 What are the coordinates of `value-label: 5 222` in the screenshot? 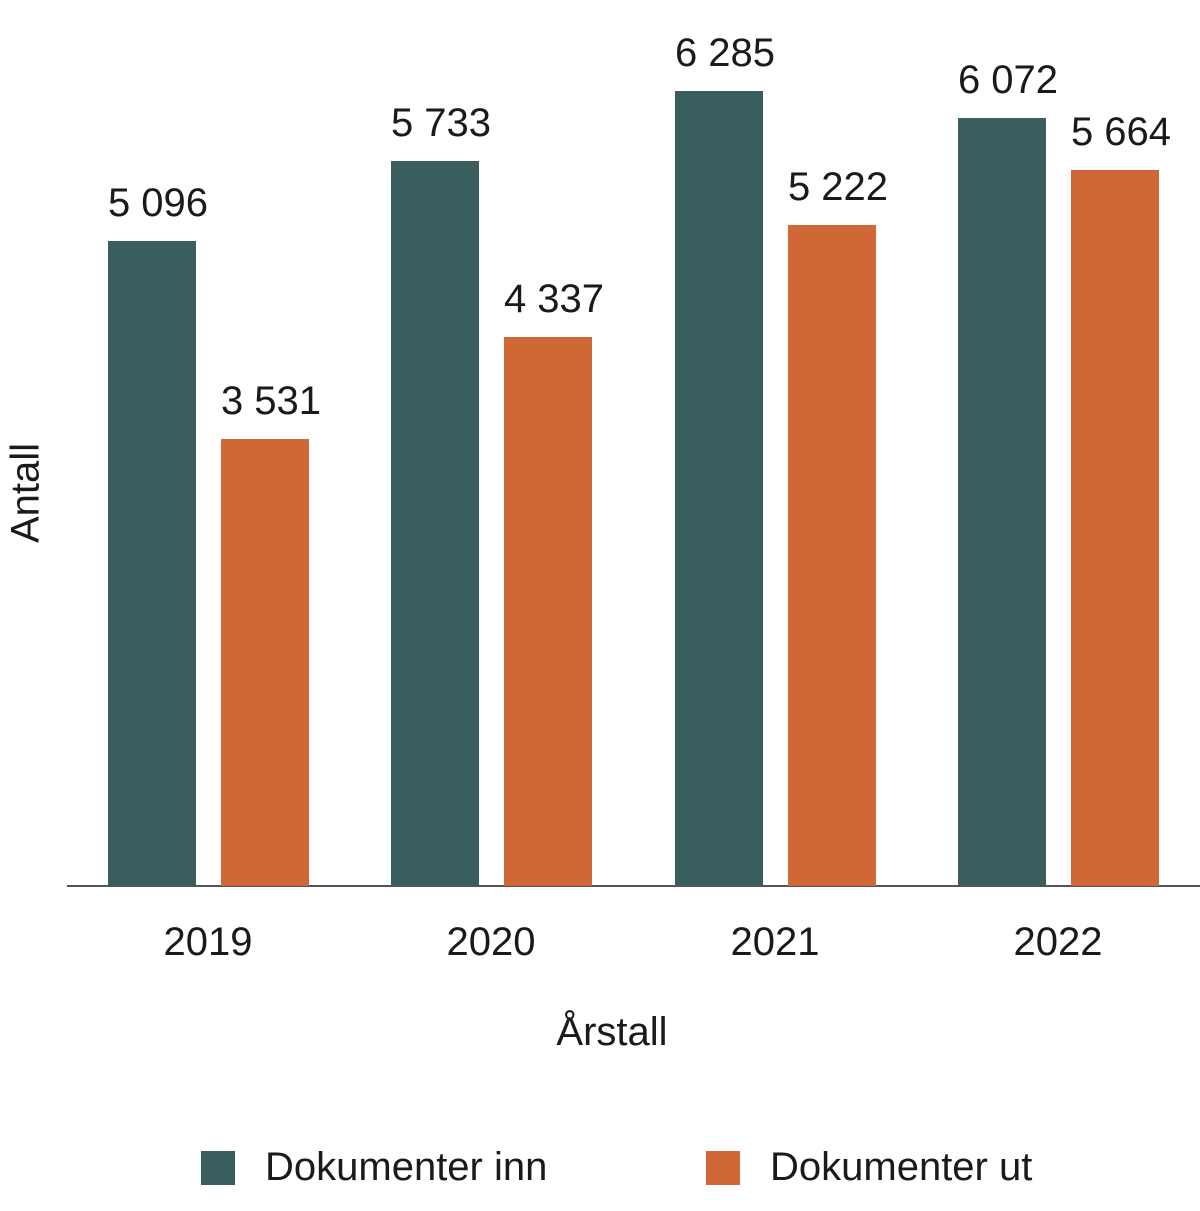 It's located at (838, 187).